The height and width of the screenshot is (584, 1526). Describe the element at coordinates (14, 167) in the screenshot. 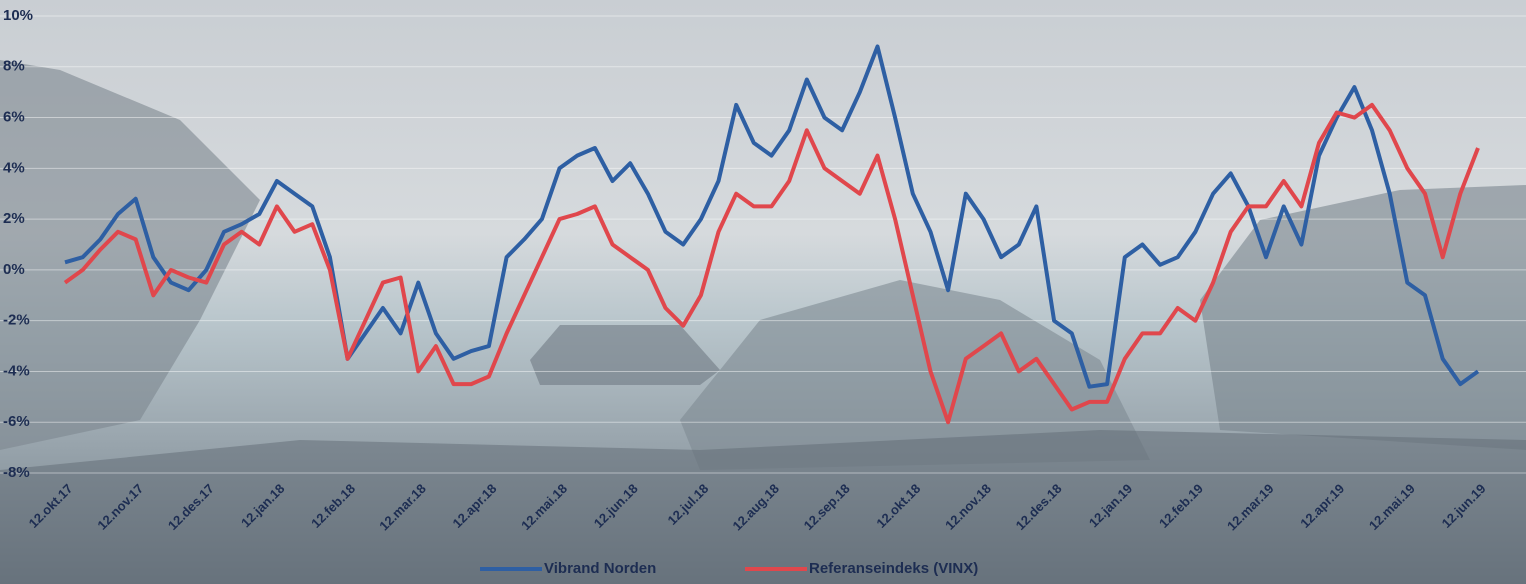

I see `y-tick-label: 4%` at that location.